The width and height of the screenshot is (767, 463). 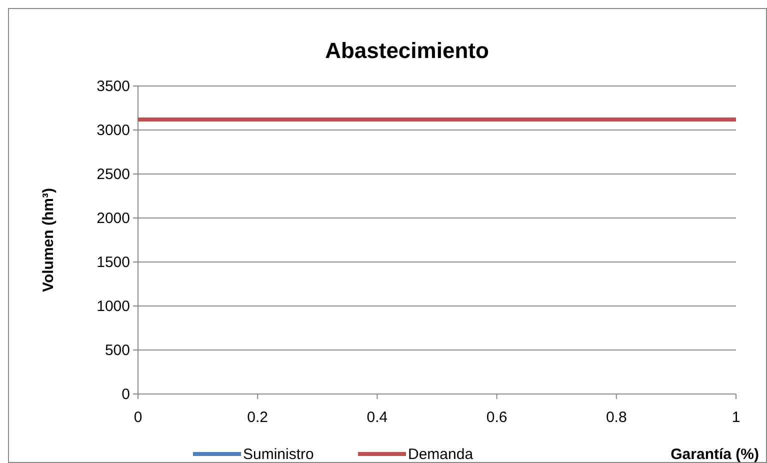 What do you see at coordinates (736, 417) in the screenshot?
I see `x-tick-label: 1` at bounding box center [736, 417].